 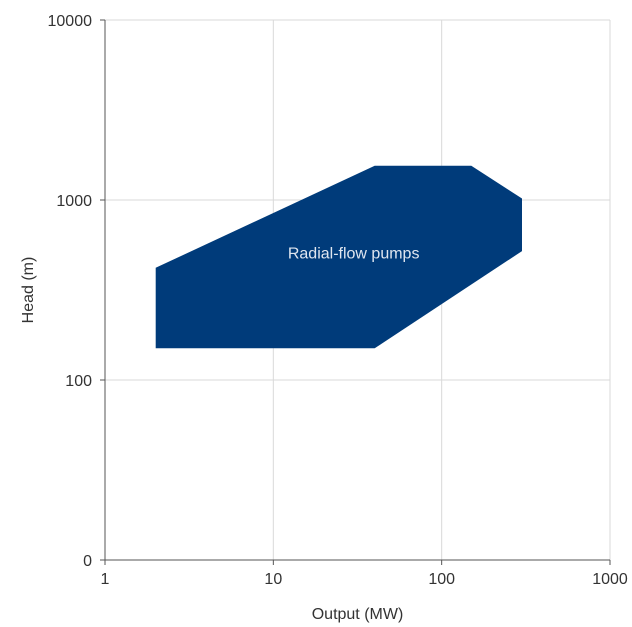 I want to click on y-axis-title: Head (m), so click(x=28, y=290).